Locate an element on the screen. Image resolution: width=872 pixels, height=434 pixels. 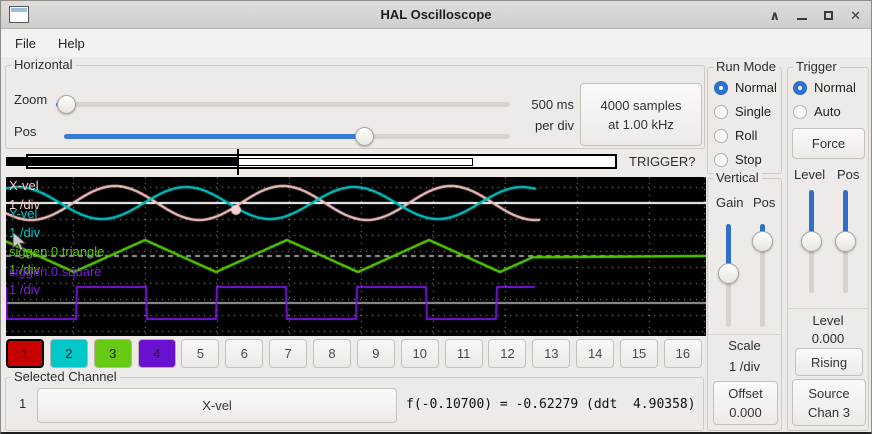
run-mode-group: Run Mode Normal Single Roll Stop is located at coordinates (744, 116).